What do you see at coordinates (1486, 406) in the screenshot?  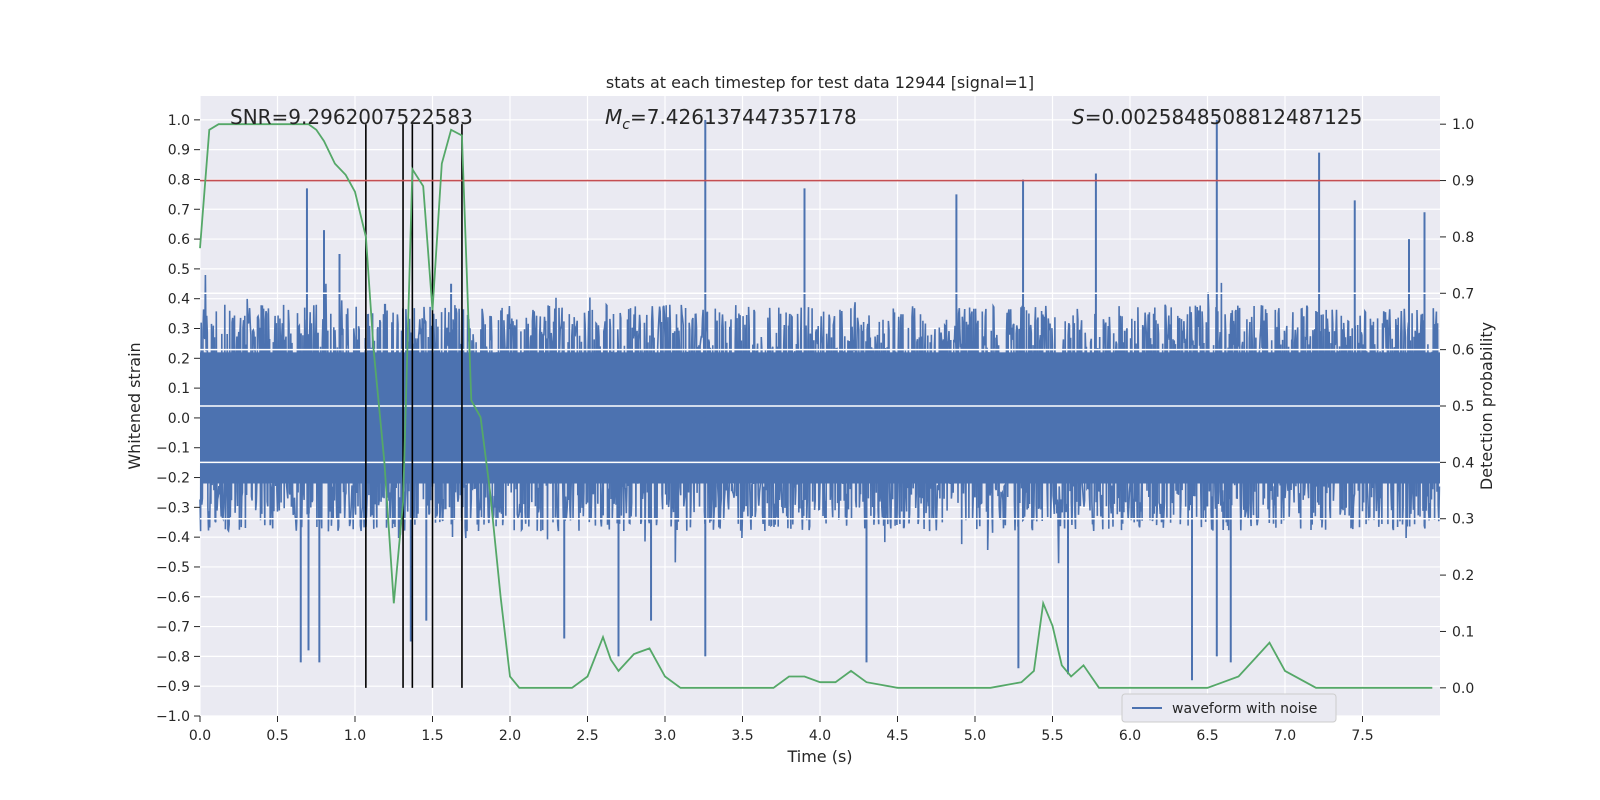 I see `y2-axis-label: Detection probability` at bounding box center [1486, 406].